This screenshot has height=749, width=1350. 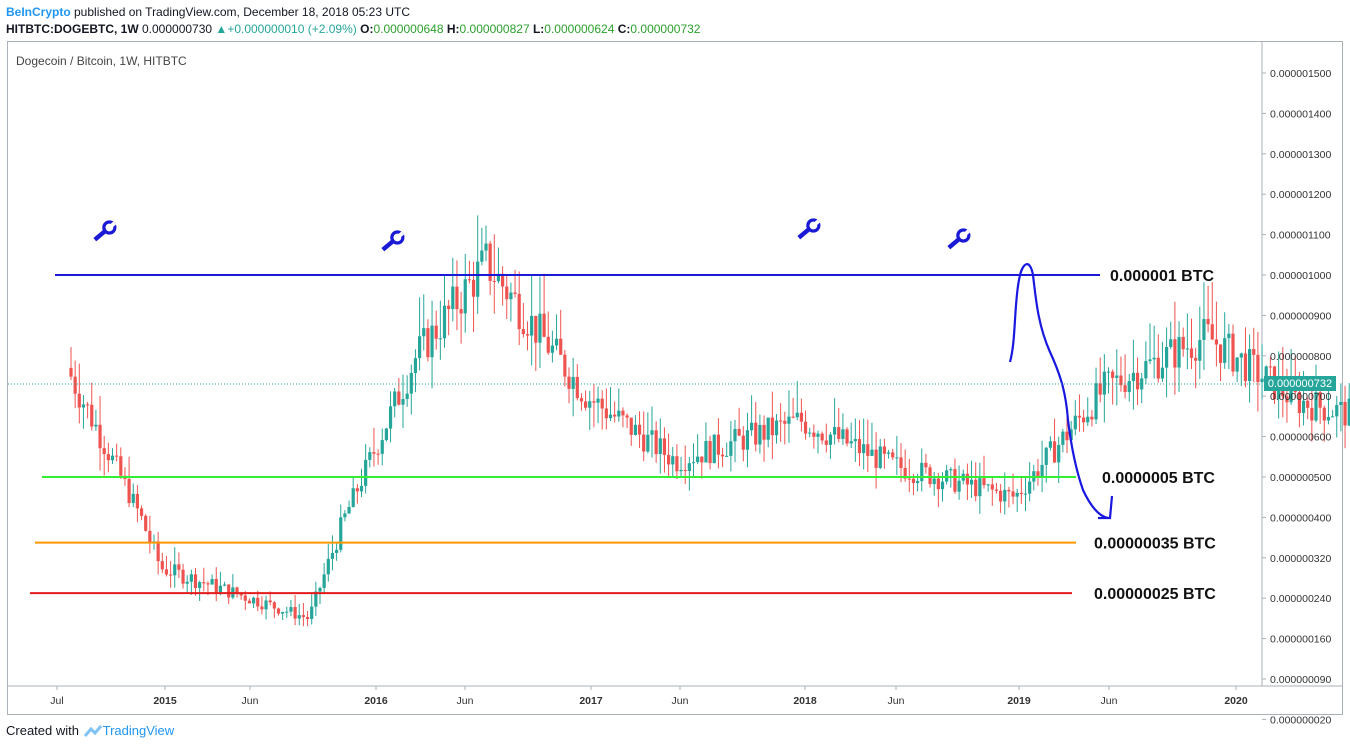 What do you see at coordinates (1300, 276) in the screenshot?
I see `y-tick-label: 0.000001000` at bounding box center [1300, 276].